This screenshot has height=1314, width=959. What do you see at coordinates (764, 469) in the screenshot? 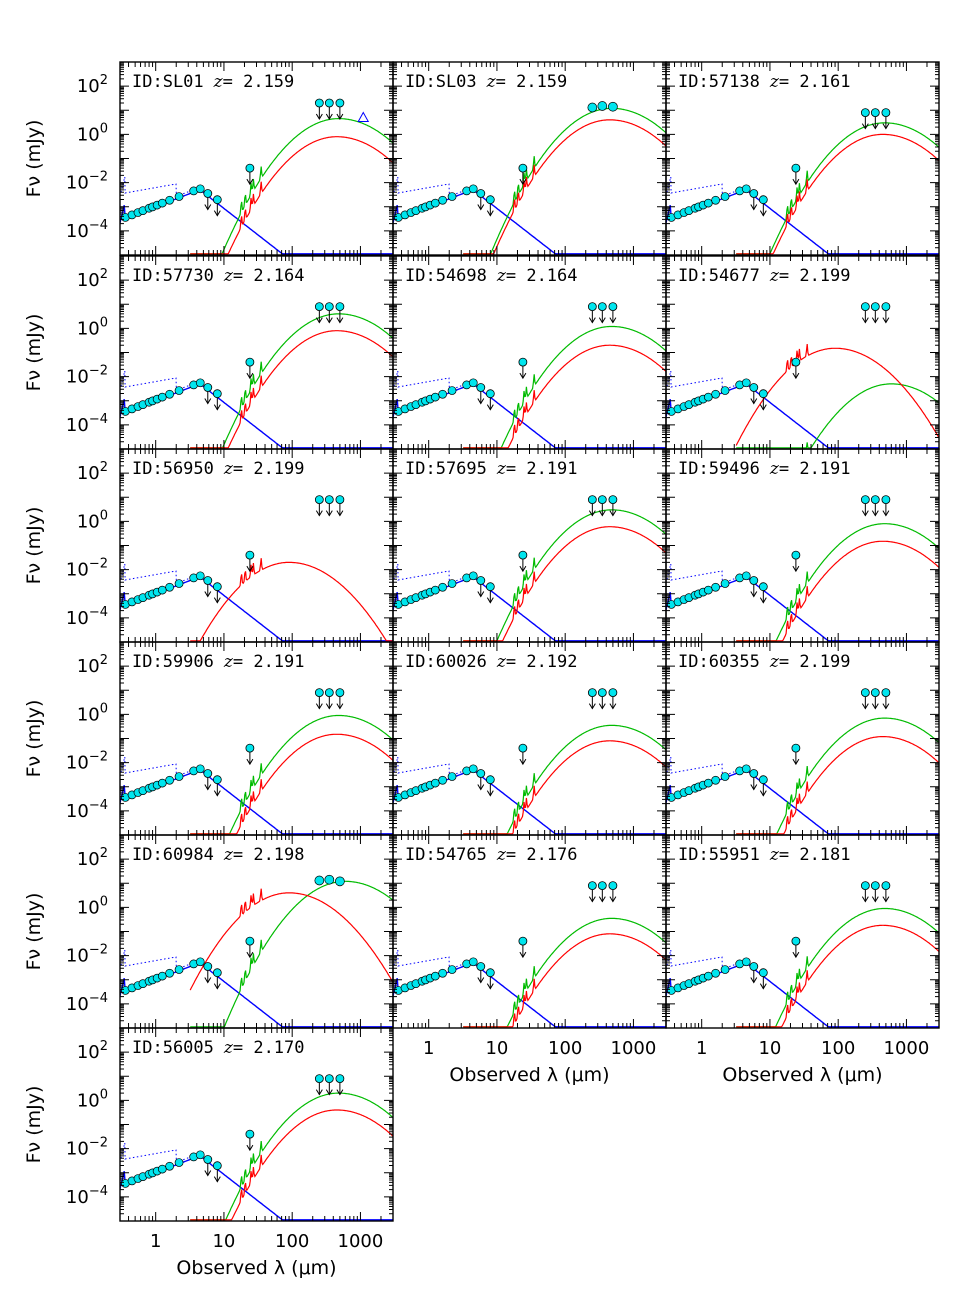
I see `panel-label: ID:59496 z= 2.191` at bounding box center [764, 469].